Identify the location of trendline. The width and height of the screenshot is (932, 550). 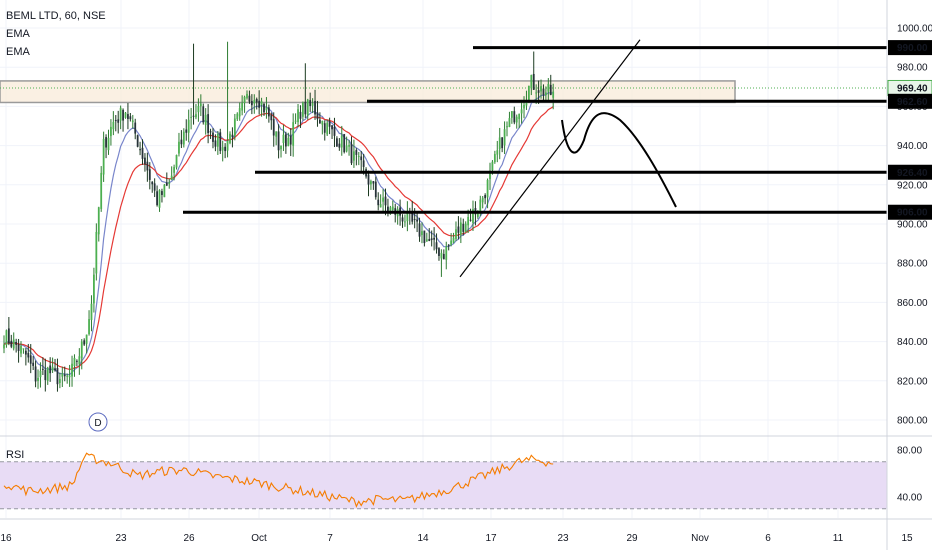
(550, 158).